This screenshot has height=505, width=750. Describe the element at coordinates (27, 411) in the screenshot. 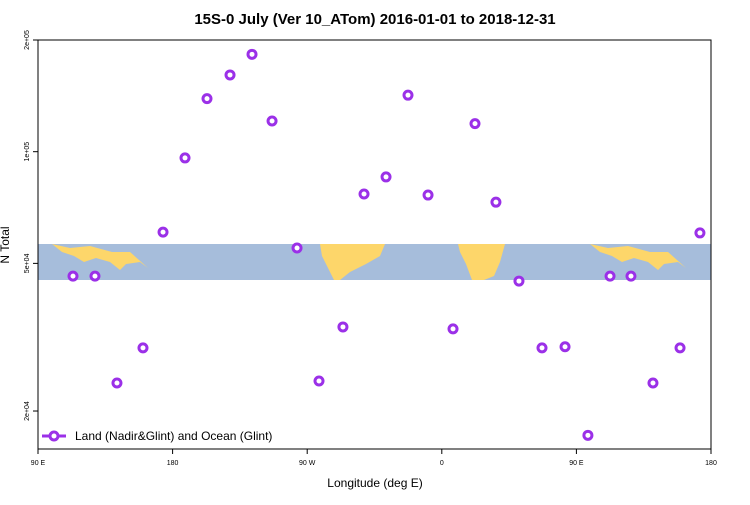

I see `y-tick-label: 2e+04` at that location.